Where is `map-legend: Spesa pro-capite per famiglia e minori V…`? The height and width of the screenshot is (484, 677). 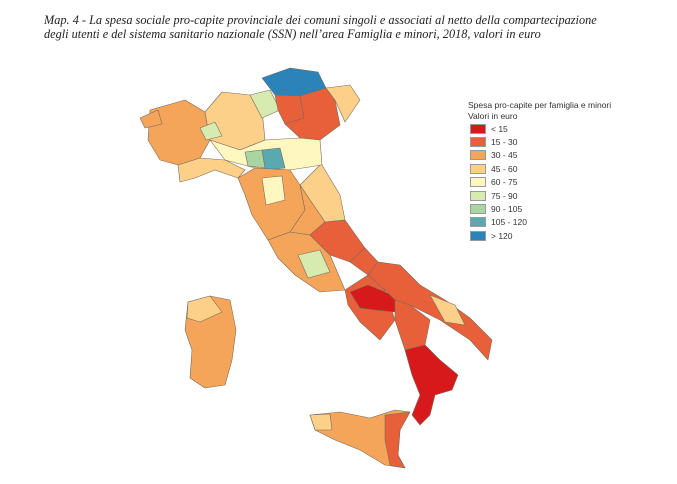
map-legend: Spesa pro-capite per famiglia e minori V… is located at coordinates (539, 171).